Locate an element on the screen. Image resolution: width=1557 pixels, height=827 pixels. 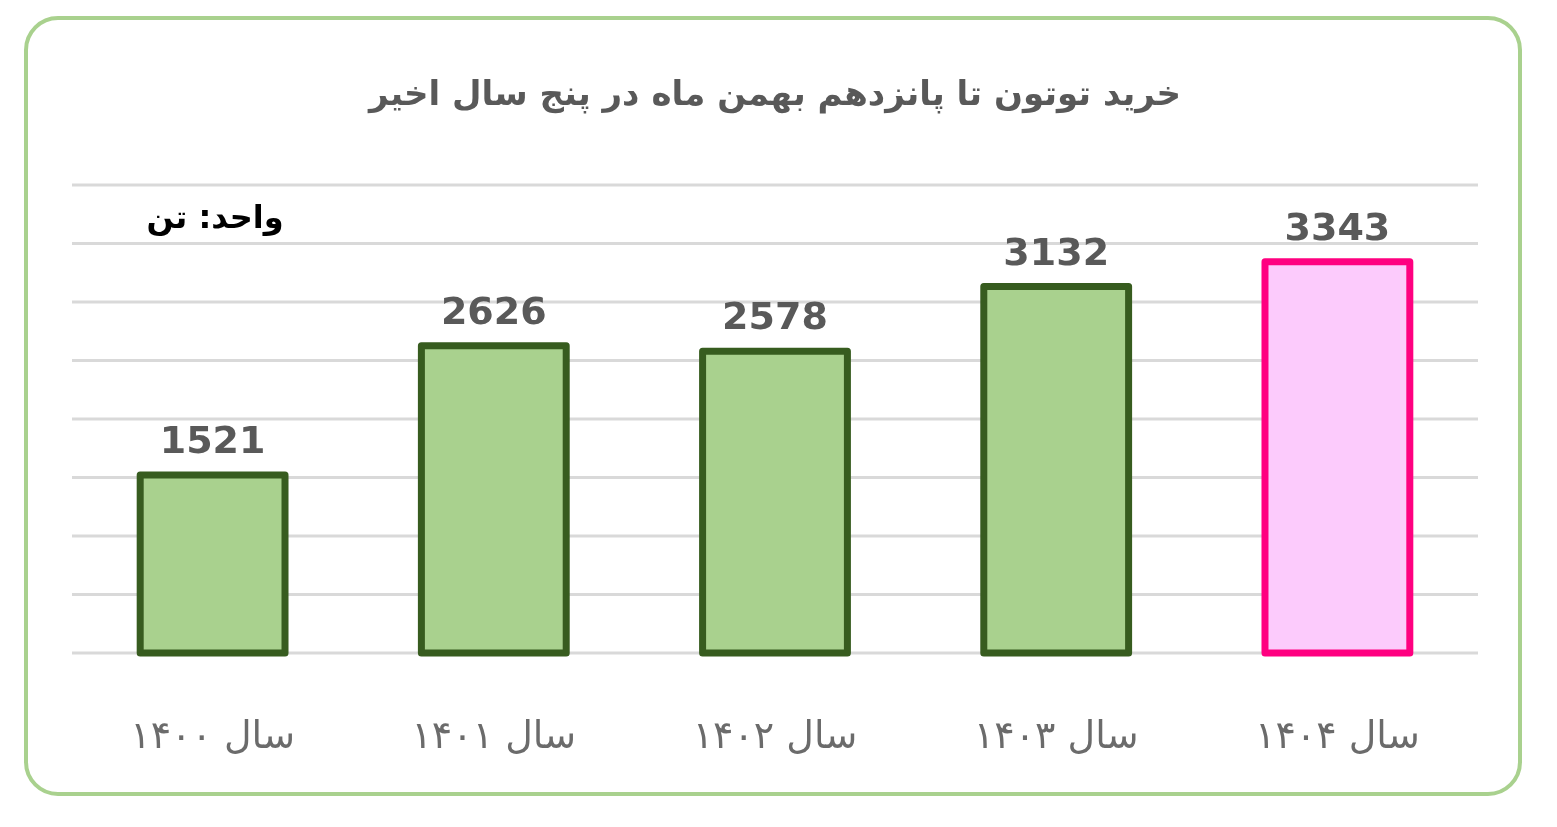
x-tick-label: سال ۱۴۰۲ is located at coordinates (775, 735).